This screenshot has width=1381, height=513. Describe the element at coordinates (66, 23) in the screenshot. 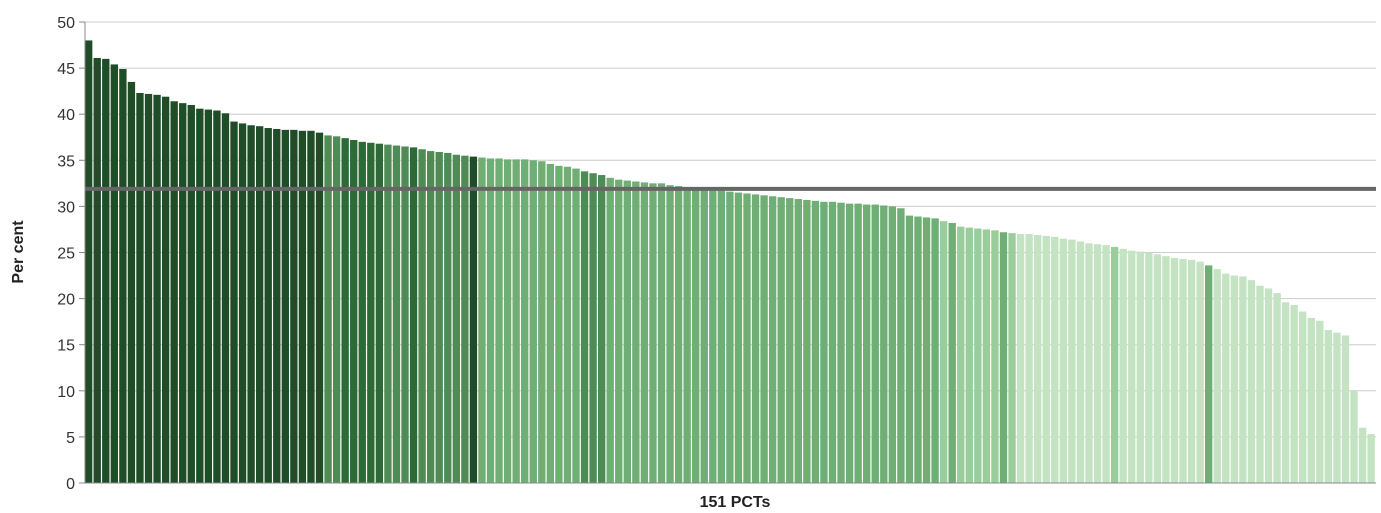

I see `y-tick-label: 50` at that location.